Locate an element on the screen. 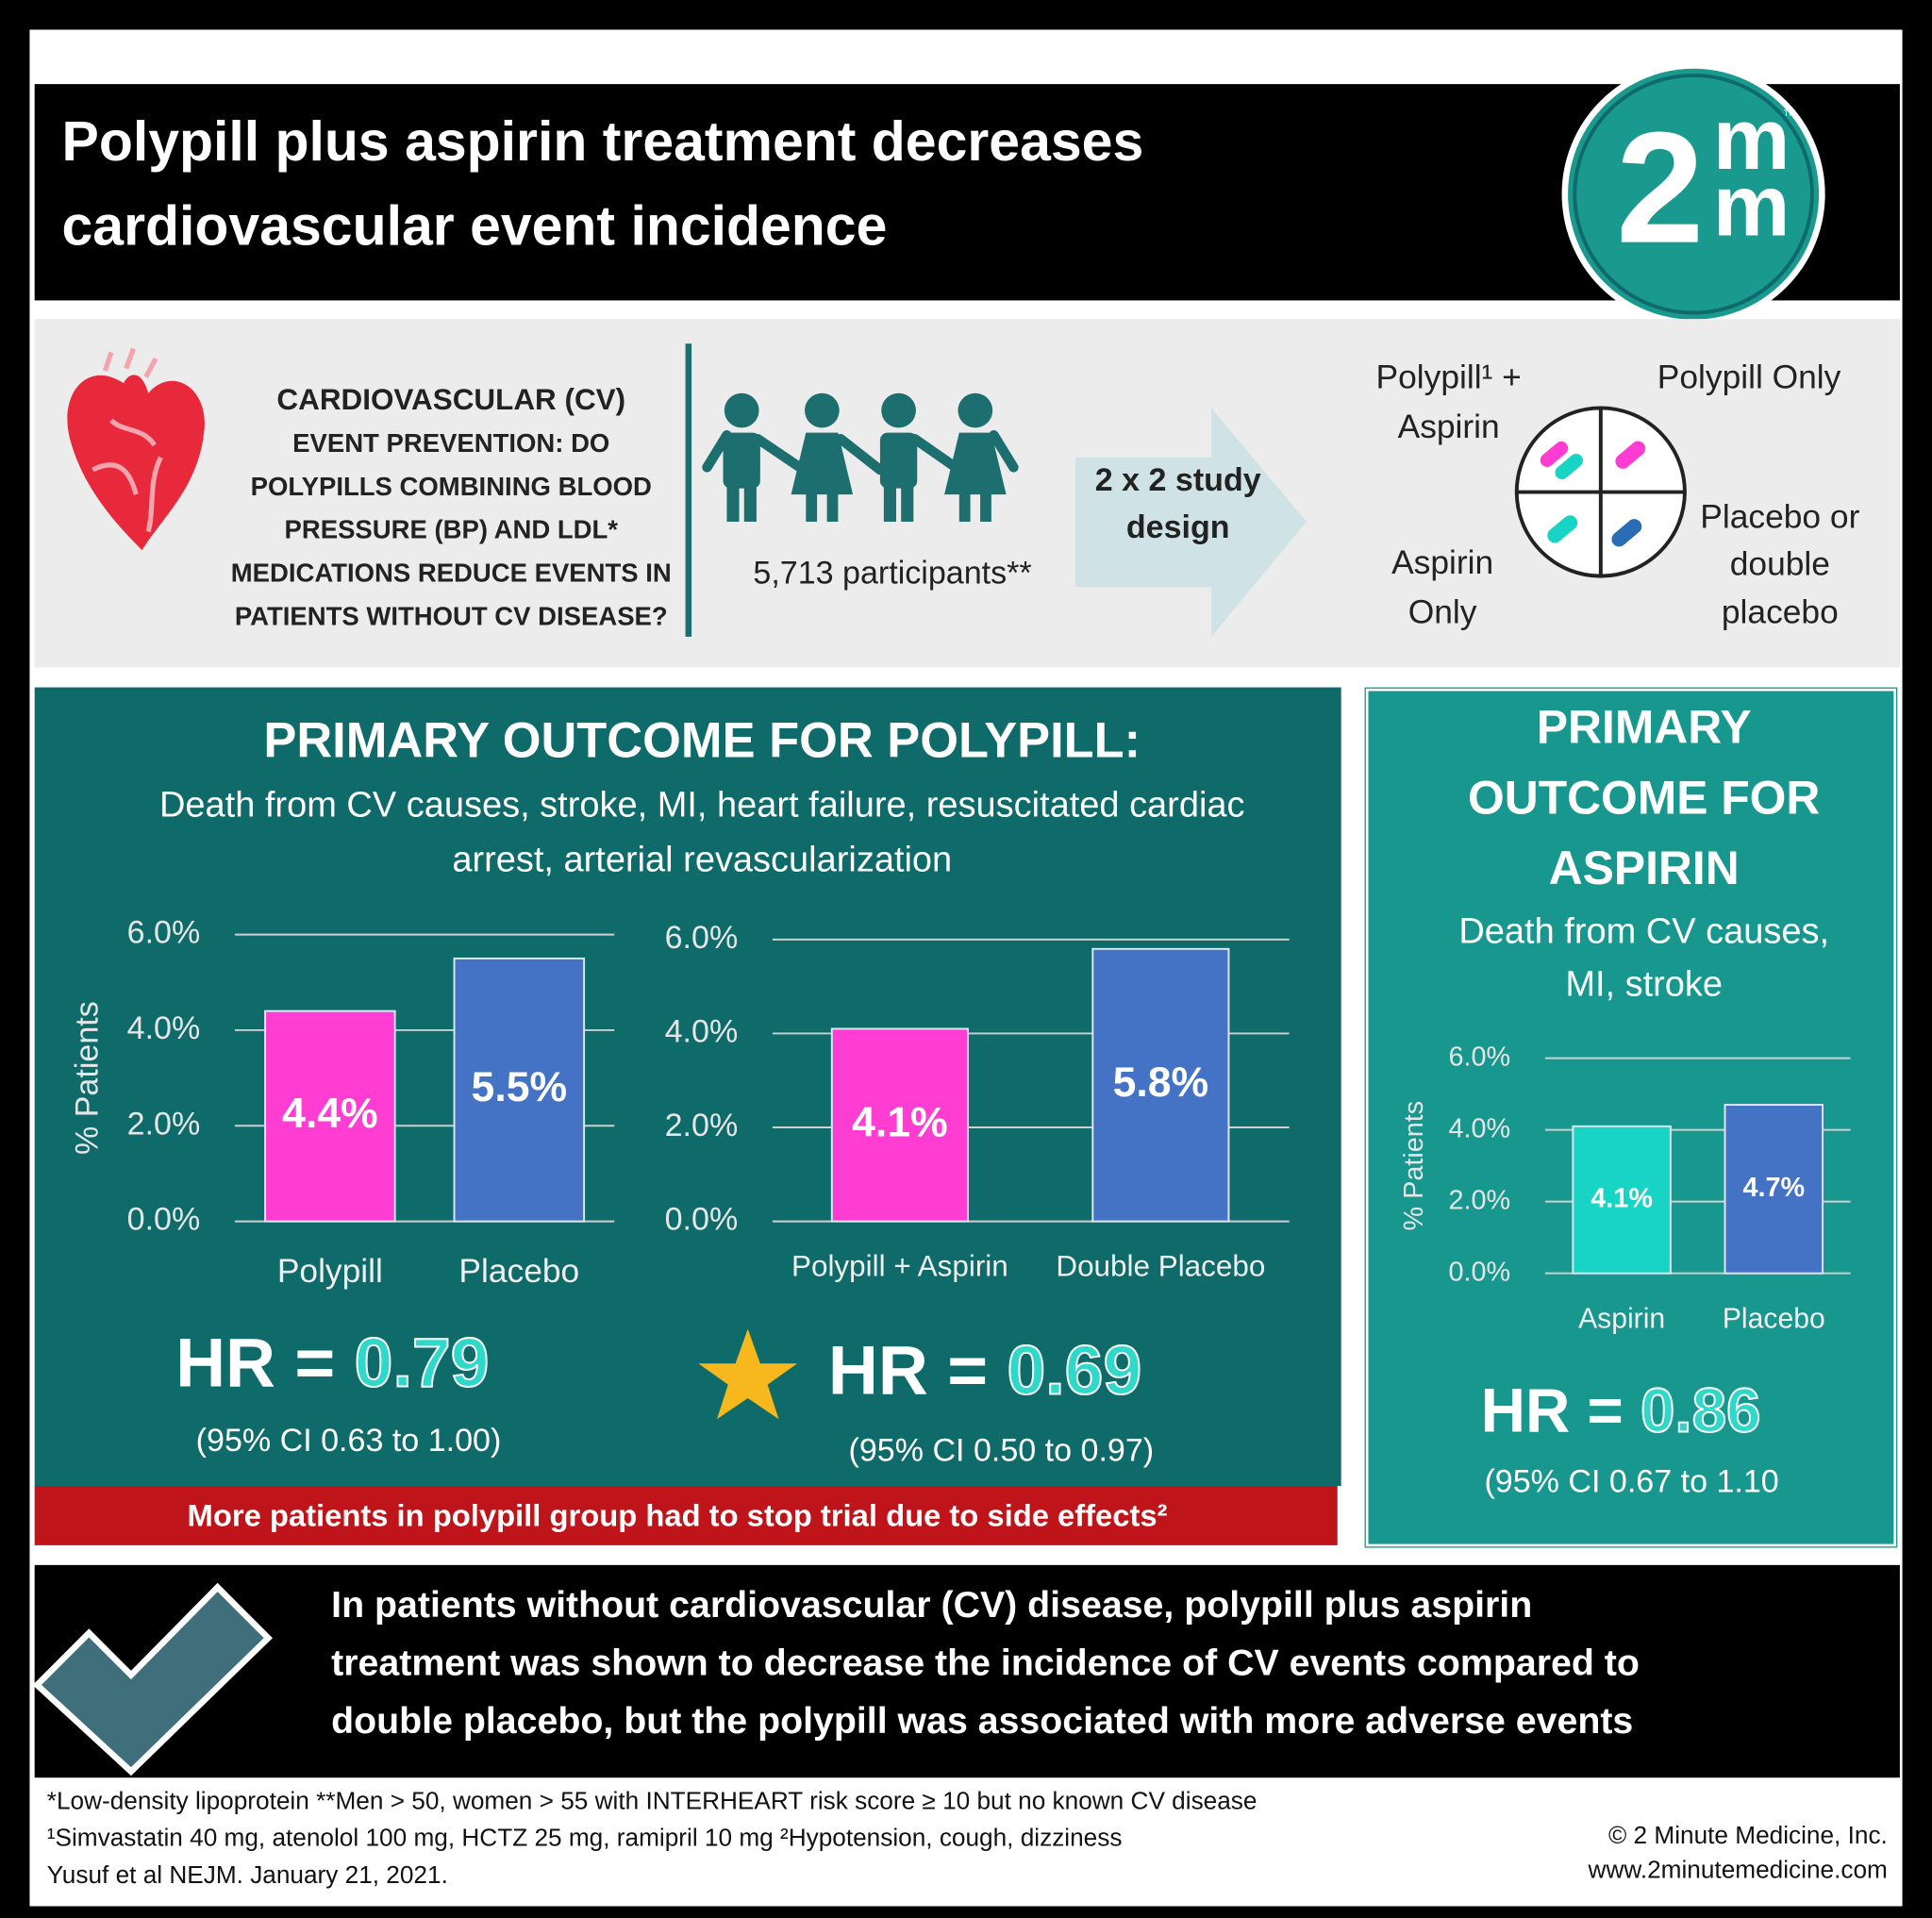  warning-band is located at coordinates (686, 1516).